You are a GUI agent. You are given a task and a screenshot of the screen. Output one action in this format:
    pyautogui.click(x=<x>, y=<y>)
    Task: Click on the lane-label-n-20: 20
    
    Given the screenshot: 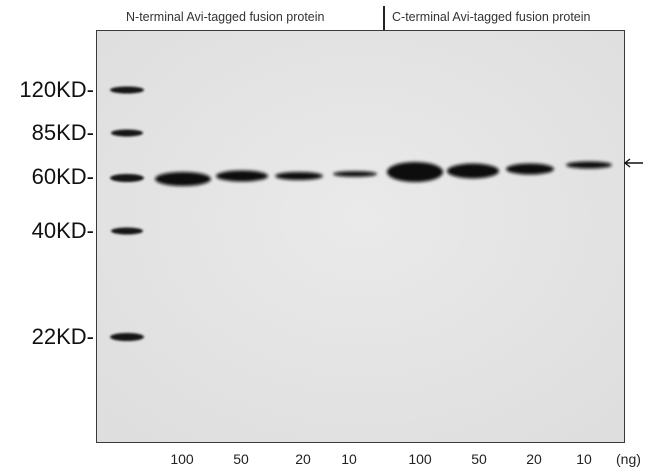 What is the action you would take?
    pyautogui.click(x=303, y=459)
    